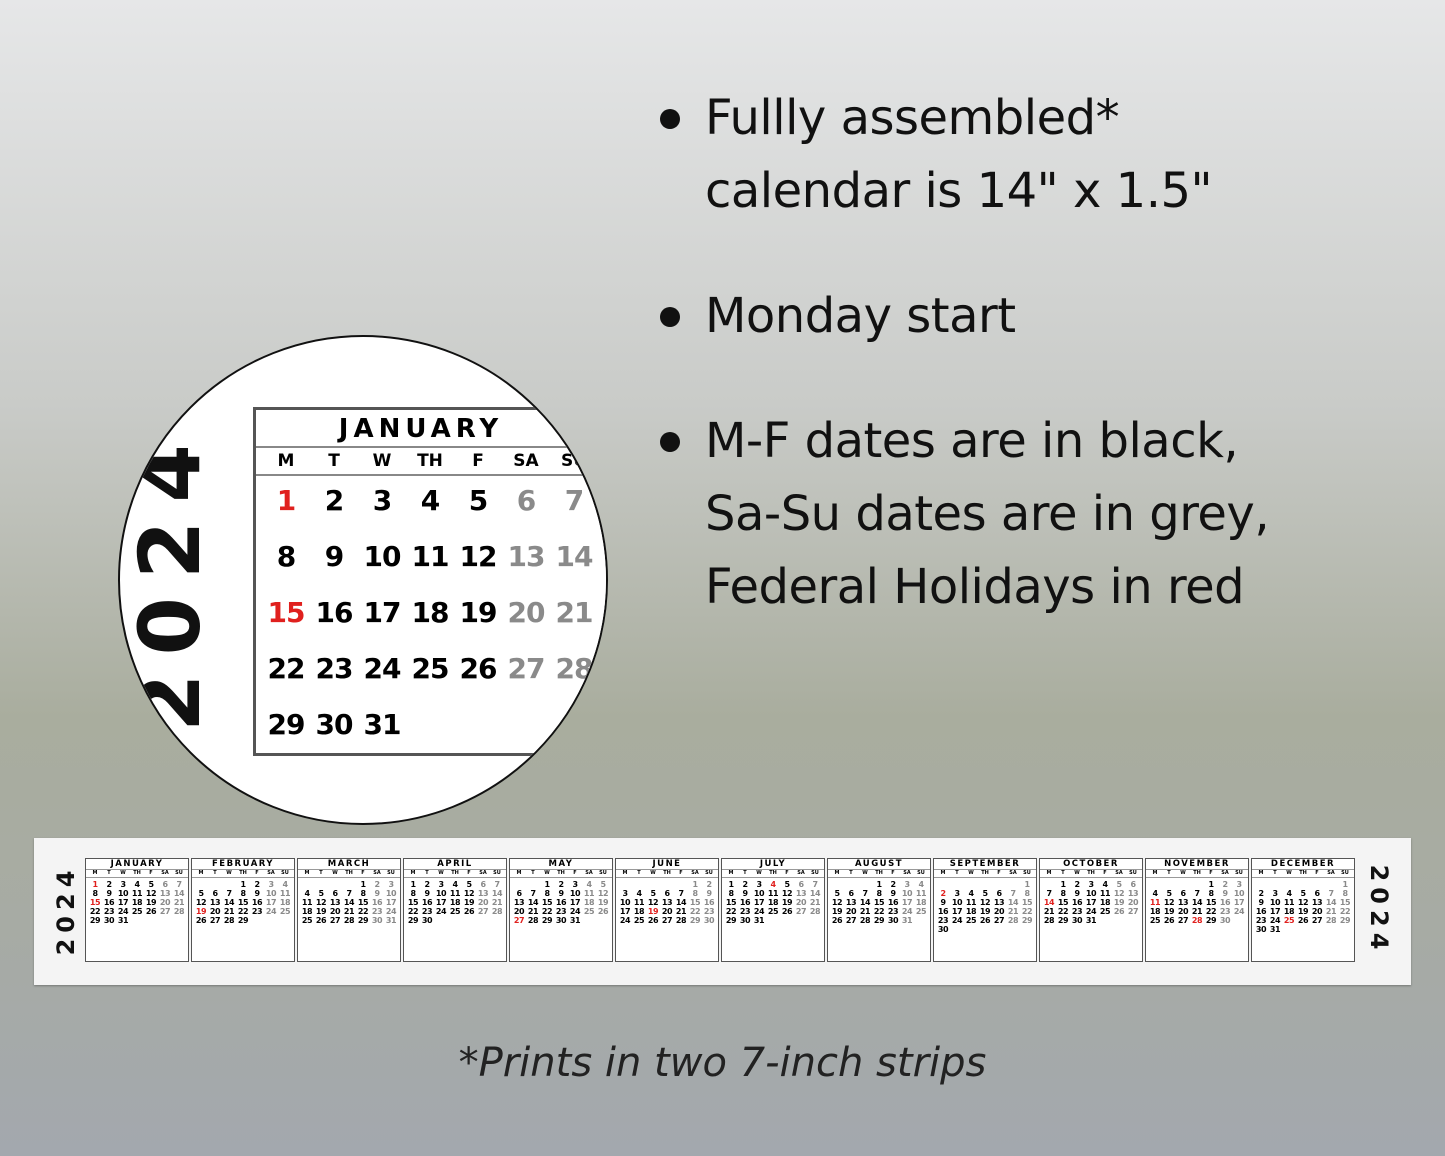  What do you see at coordinates (921, 911) in the screenshot?
I see `day-cell: 25` at bounding box center [921, 911].